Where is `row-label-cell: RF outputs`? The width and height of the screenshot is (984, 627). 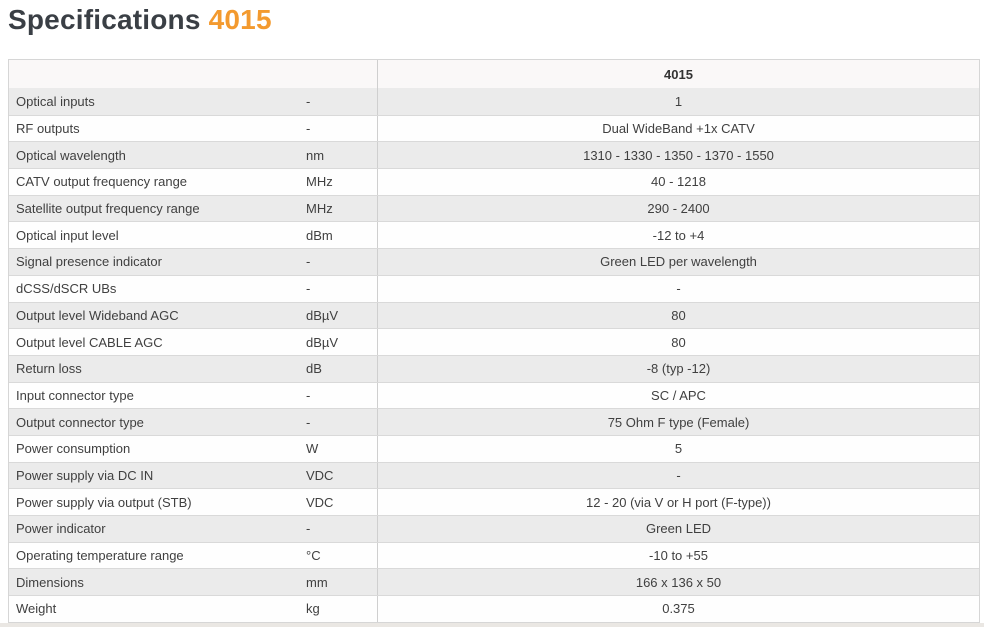 row-label-cell: RF outputs is located at coordinates (48, 129).